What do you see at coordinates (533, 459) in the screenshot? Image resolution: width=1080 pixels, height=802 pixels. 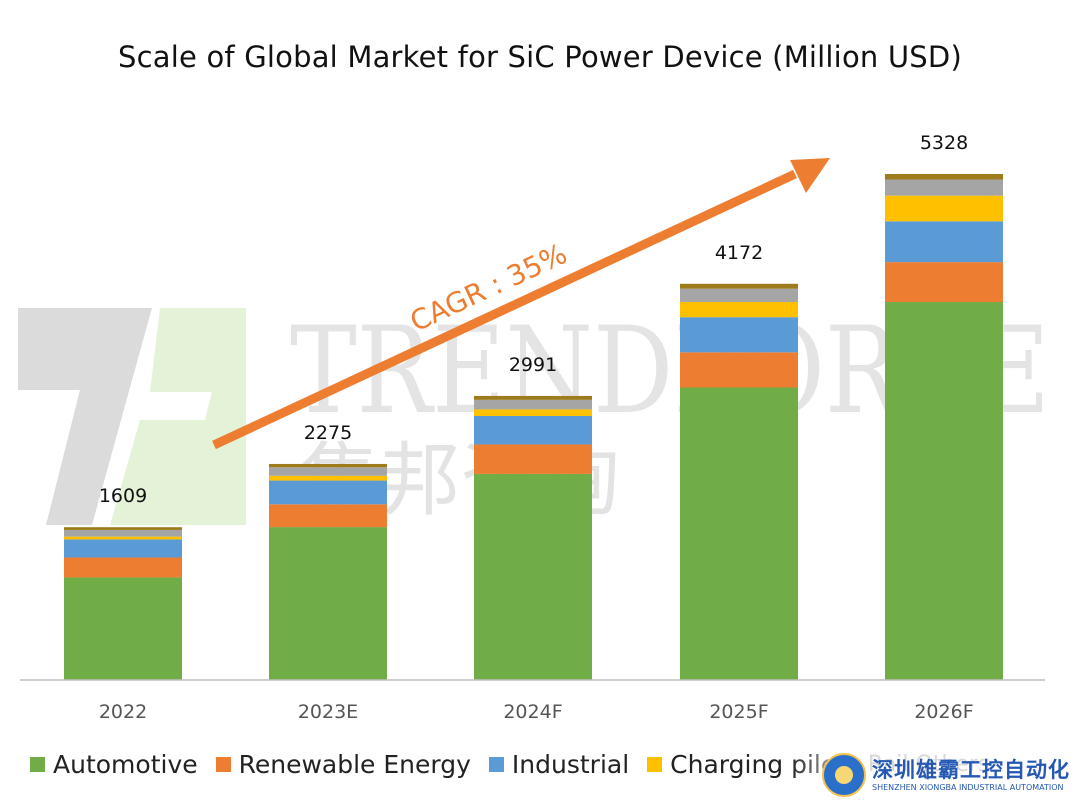 I see `bar-segment-renewable-energy-2024f` at bounding box center [533, 459].